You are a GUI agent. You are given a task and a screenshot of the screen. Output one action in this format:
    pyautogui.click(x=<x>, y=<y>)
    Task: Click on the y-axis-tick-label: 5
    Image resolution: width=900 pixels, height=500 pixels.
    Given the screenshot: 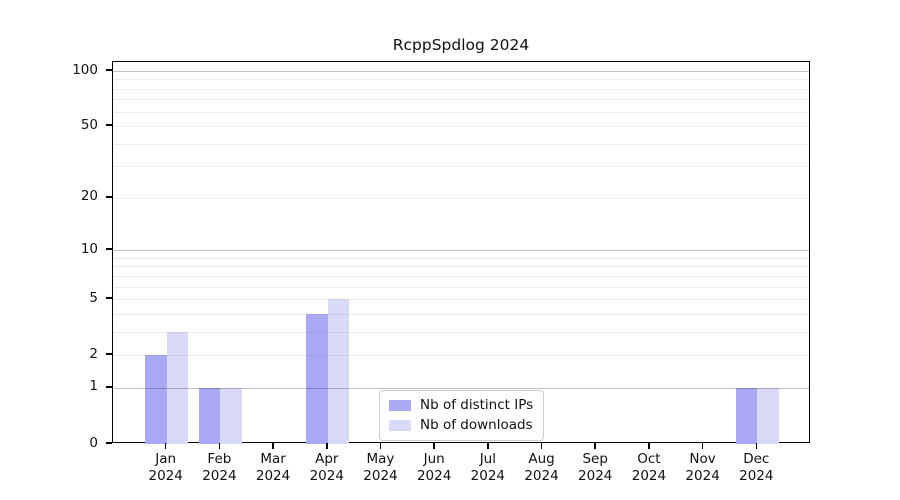 What is the action you would take?
    pyautogui.click(x=93, y=297)
    